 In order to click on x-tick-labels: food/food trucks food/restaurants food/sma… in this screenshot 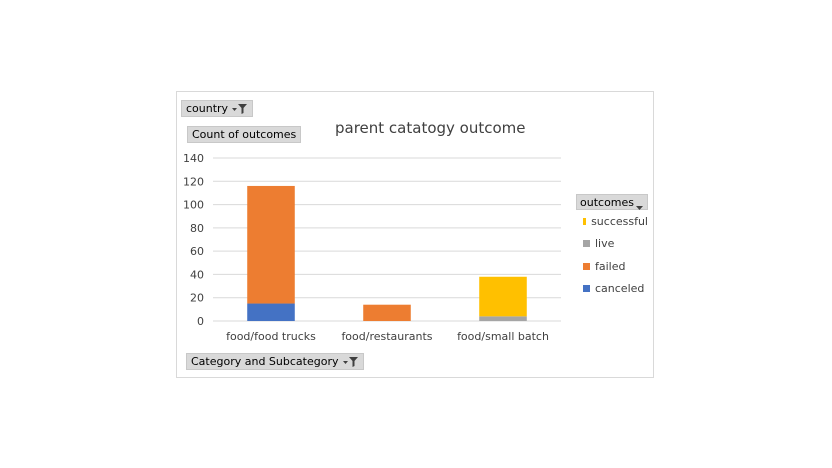, I will do `click(387, 336)`.